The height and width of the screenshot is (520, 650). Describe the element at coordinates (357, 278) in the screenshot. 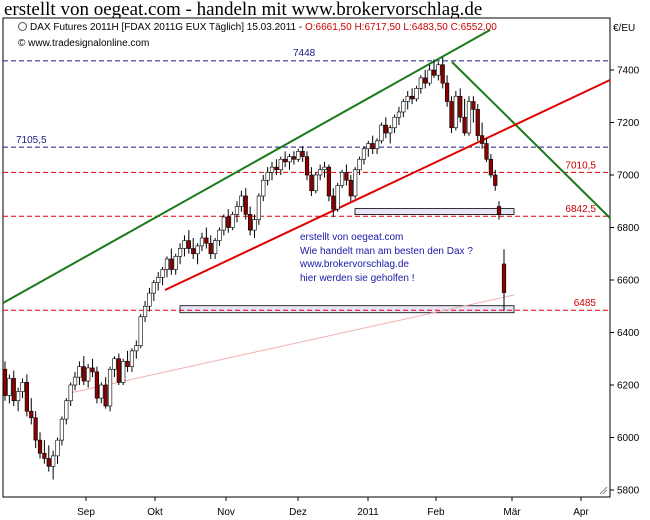

I see `annotation-line: hier werden sie geholfen !` at that location.